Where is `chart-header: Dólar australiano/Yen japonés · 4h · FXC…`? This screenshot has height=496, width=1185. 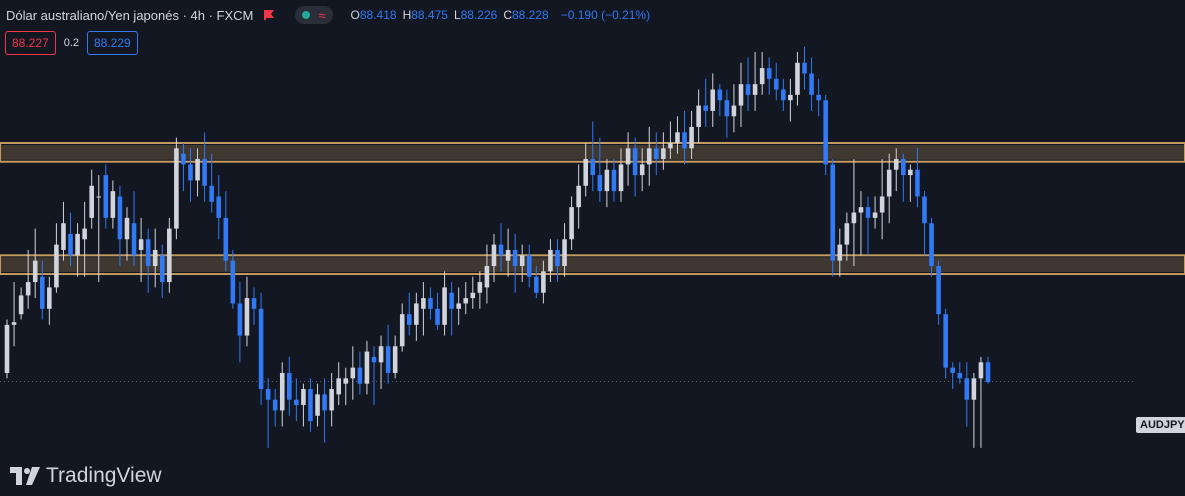 chart-header: Dólar australiano/Yen japonés · 4h · FXC… is located at coordinates (328, 15).